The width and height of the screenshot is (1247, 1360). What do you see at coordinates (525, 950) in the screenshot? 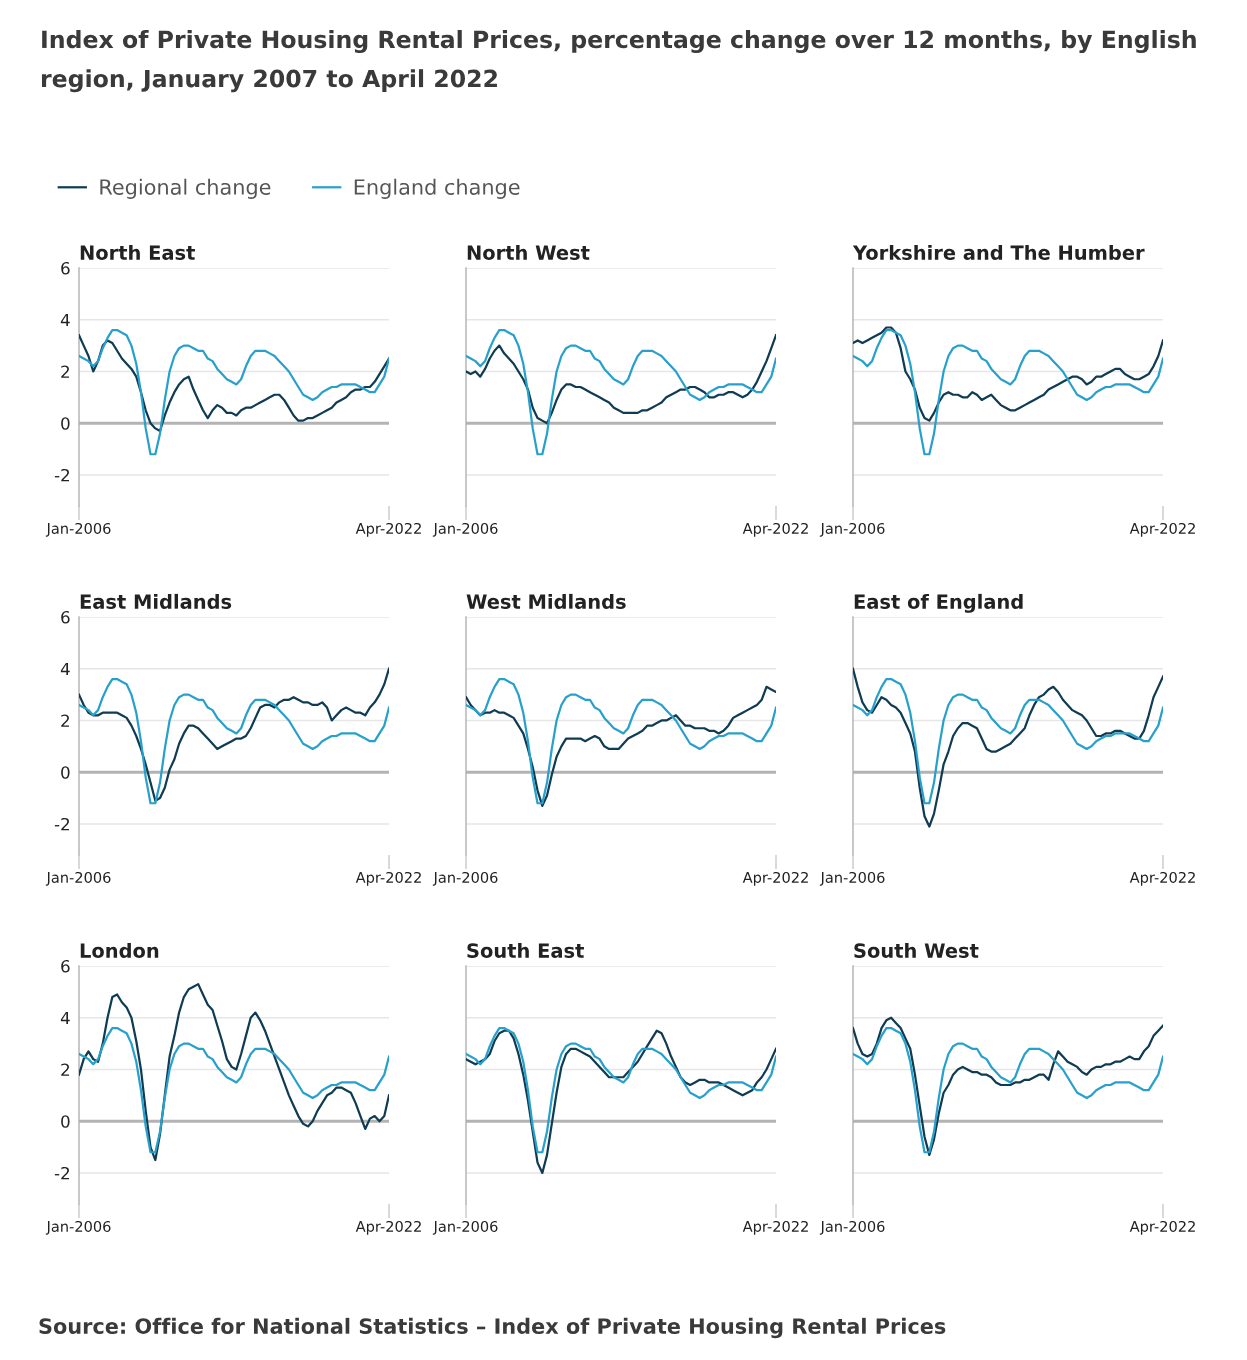
I see `chart-title: South East` at bounding box center [525, 950].